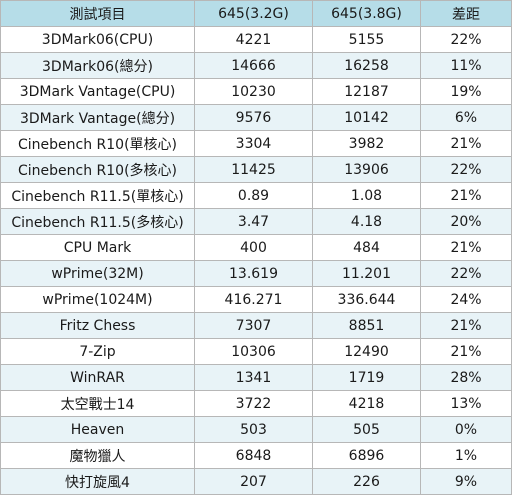 The width and height of the screenshot is (512, 503). Describe the element at coordinates (466, 455) in the screenshot. I see `cell-difference: 1%` at that location.